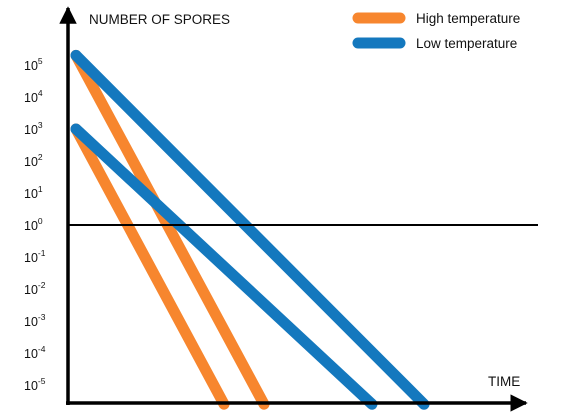 The height and width of the screenshot is (413, 566). I want to click on legend-label: High temperature, so click(468, 18).